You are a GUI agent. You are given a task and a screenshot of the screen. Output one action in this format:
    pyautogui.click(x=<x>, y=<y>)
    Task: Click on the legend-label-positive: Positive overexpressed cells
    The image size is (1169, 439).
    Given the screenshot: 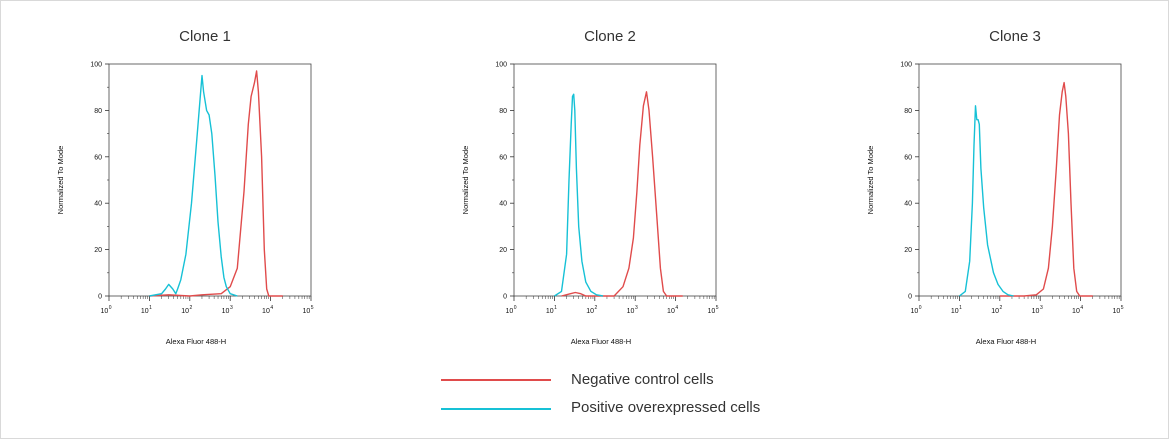 What is the action you would take?
    pyautogui.click(x=666, y=407)
    